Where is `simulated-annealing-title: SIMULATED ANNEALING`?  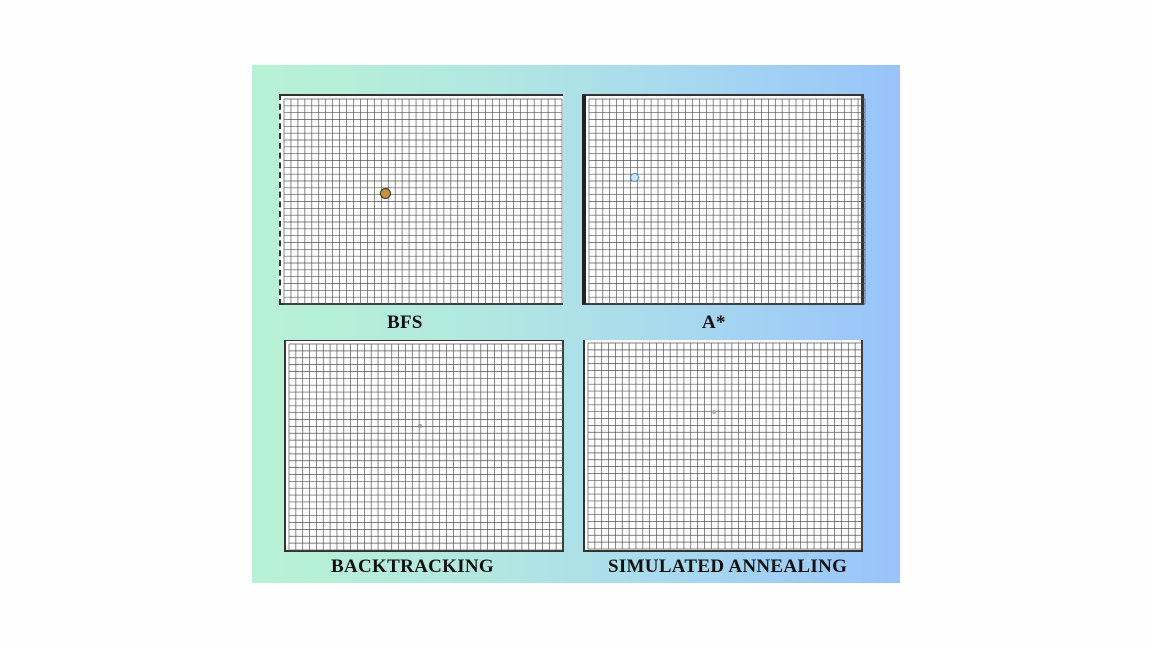 simulated-annealing-title: SIMULATED ANNEALING is located at coordinates (728, 566).